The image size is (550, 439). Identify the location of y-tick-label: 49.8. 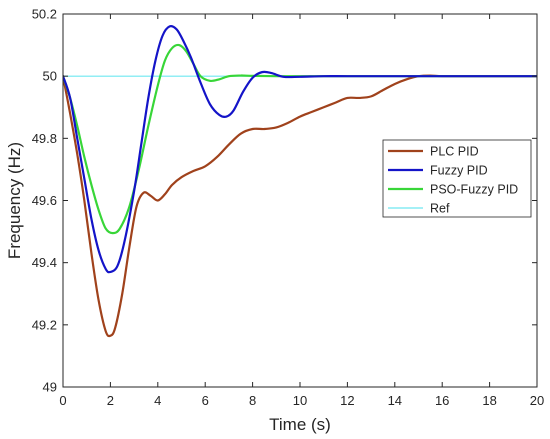
(44, 138).